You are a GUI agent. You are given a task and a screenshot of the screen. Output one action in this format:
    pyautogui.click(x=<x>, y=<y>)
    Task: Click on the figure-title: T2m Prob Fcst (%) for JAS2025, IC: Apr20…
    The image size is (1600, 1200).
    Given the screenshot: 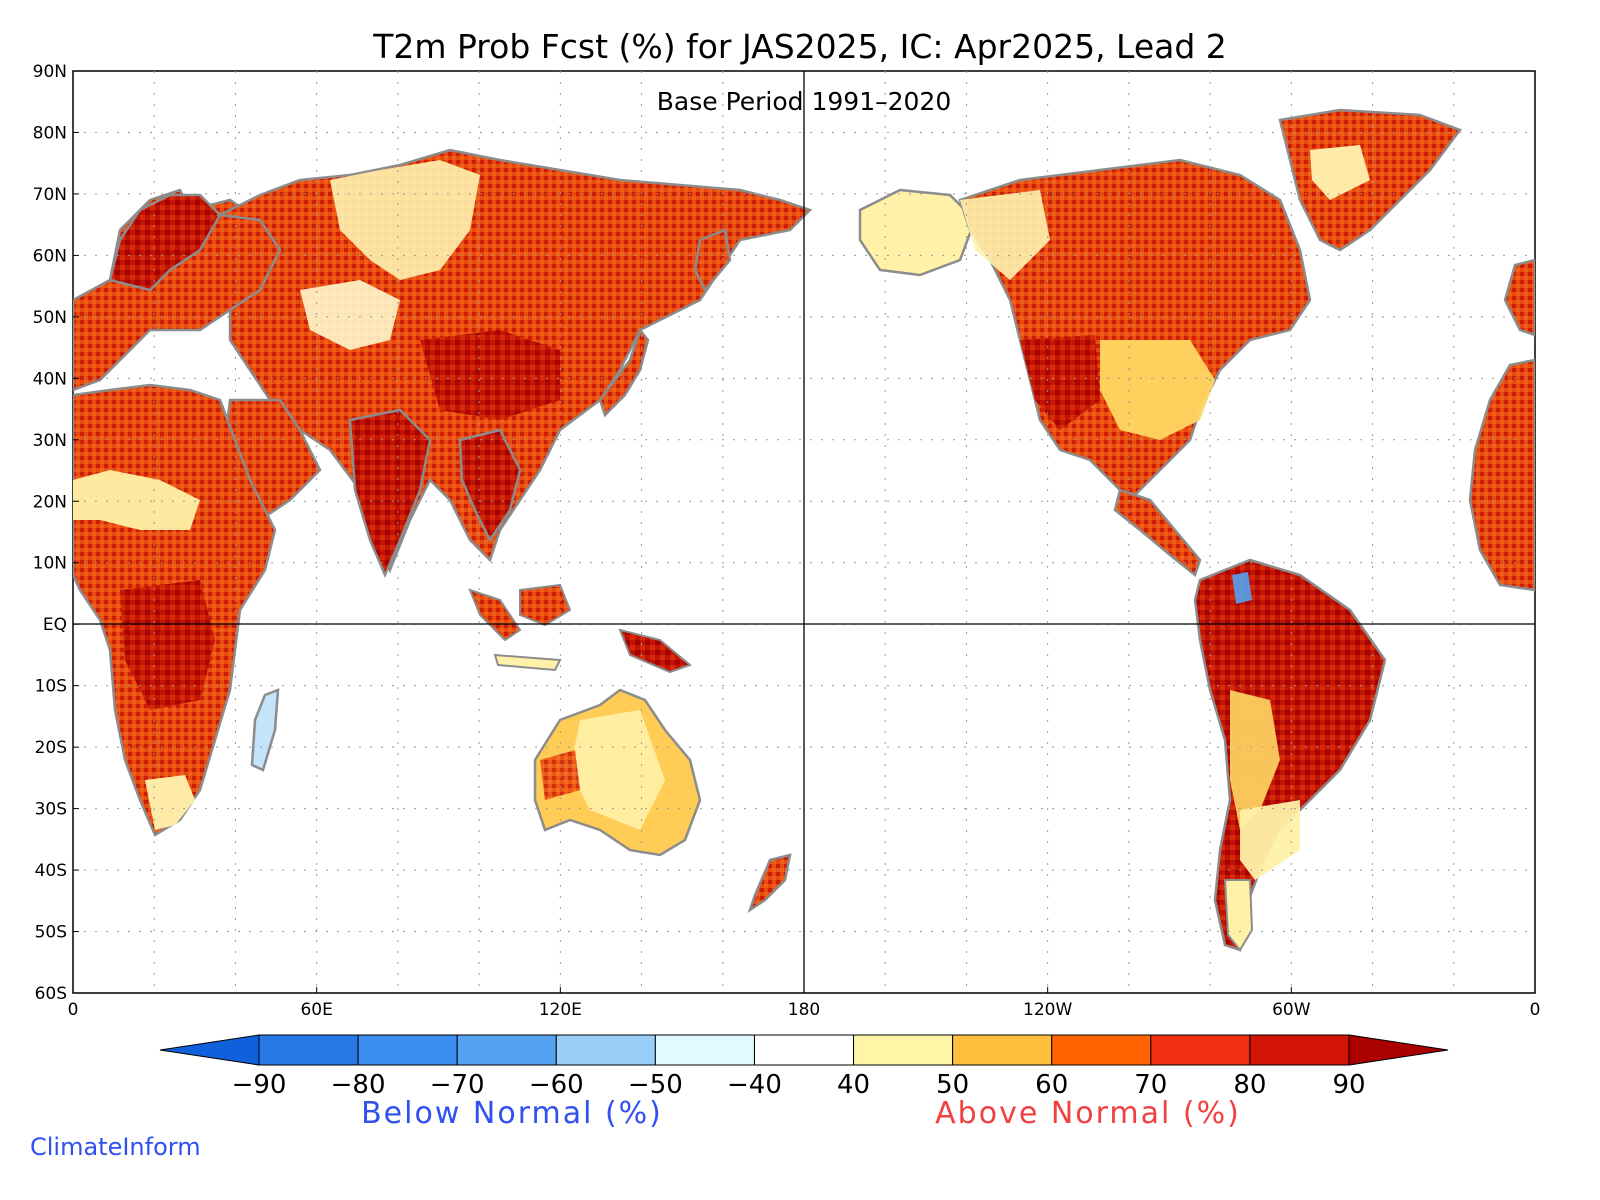 What is the action you would take?
    pyautogui.click(x=799, y=46)
    